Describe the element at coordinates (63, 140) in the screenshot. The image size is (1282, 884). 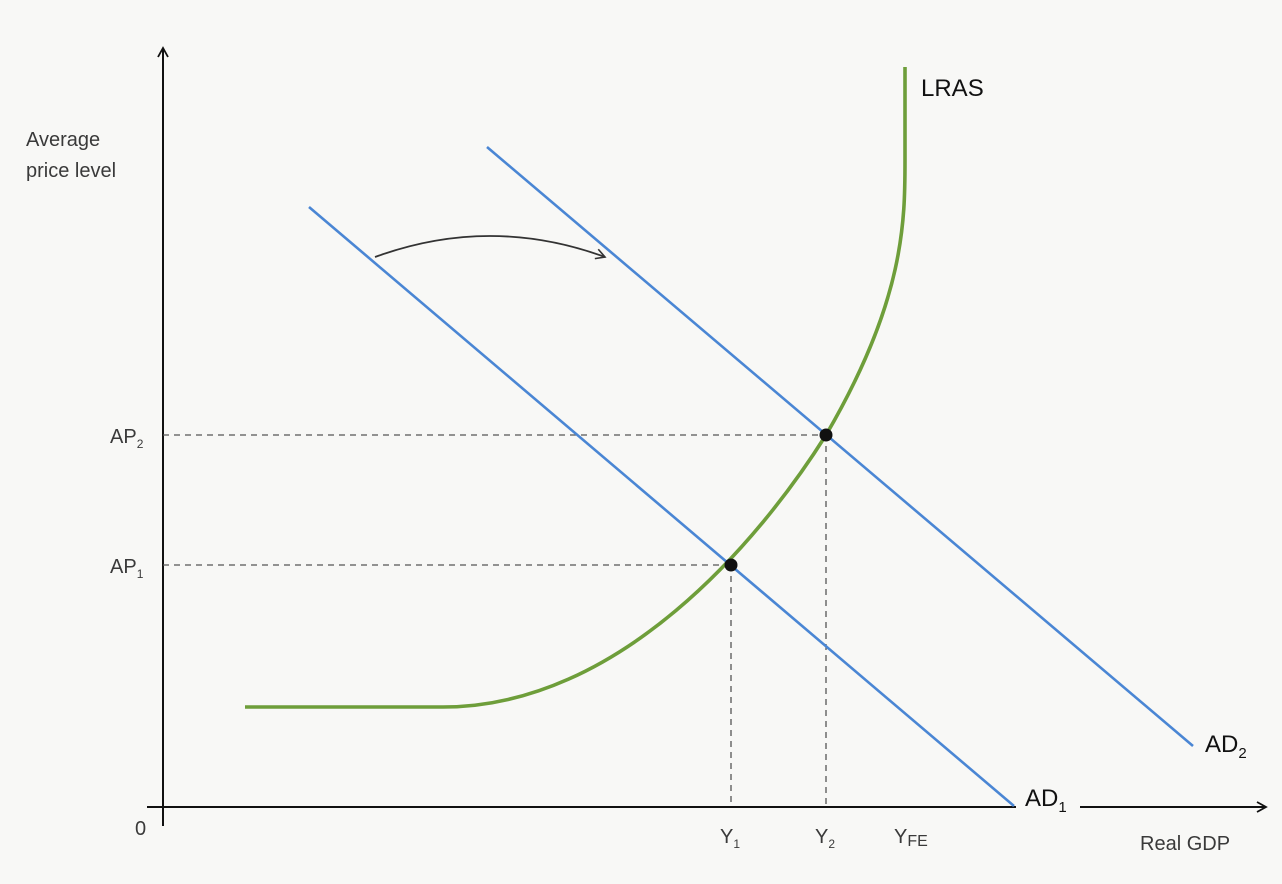
I see `y-axis-label-line1: Average` at that location.